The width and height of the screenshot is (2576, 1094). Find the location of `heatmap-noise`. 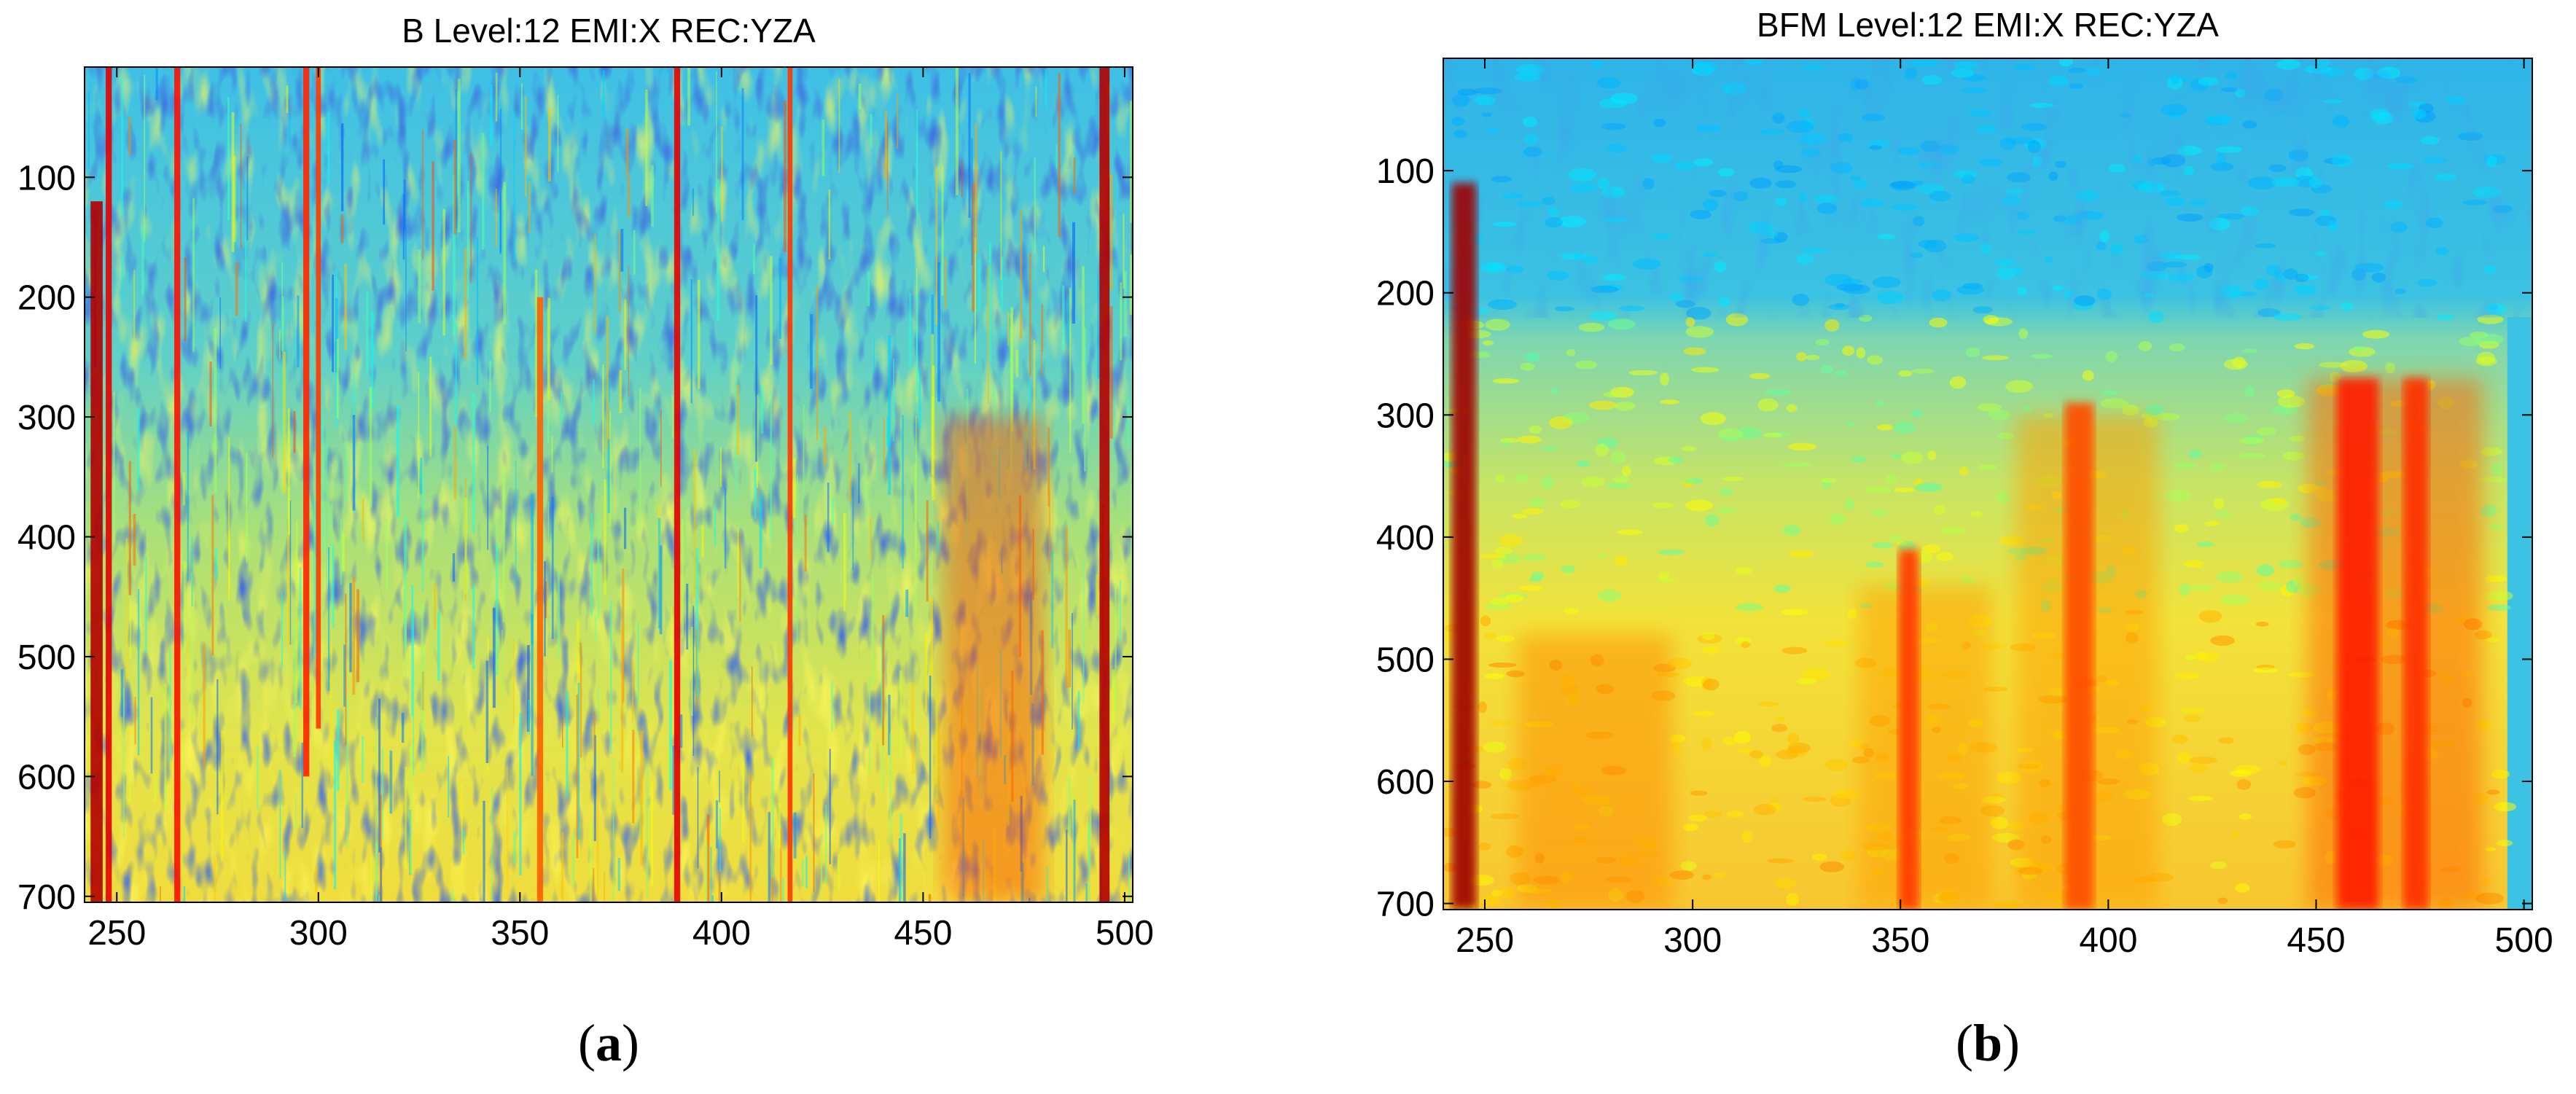

heatmap-noise is located at coordinates (1987, 188).